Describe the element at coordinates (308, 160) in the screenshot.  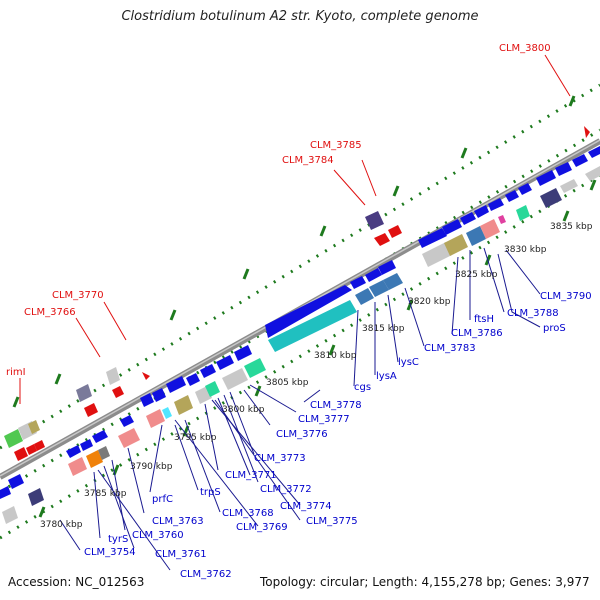
I see `gene-label-CLM_3784: CLM_3784` at that location.